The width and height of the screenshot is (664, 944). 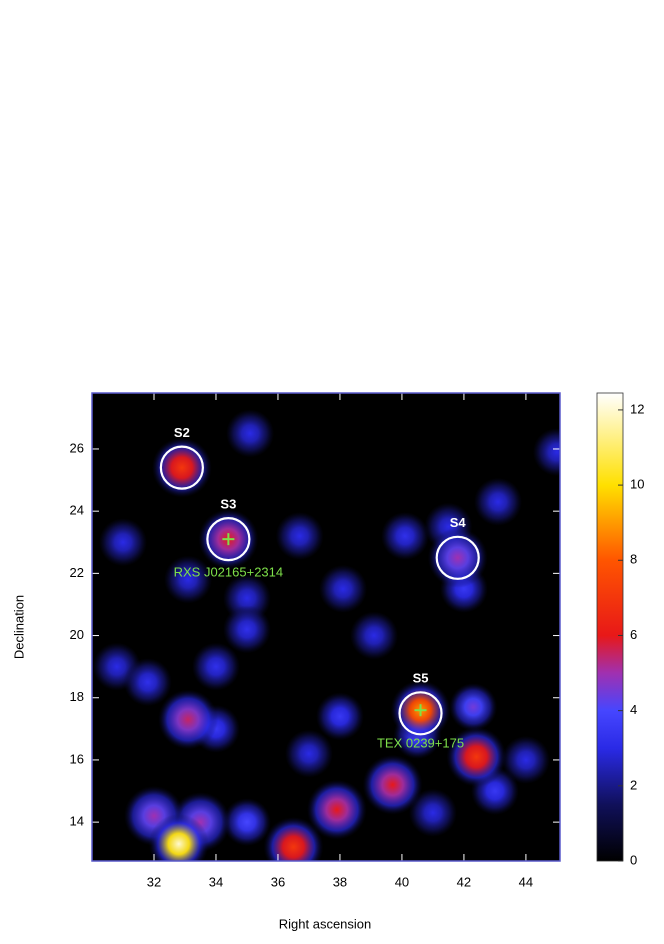 I want to click on y-tick-label: 18, so click(x=77, y=696).